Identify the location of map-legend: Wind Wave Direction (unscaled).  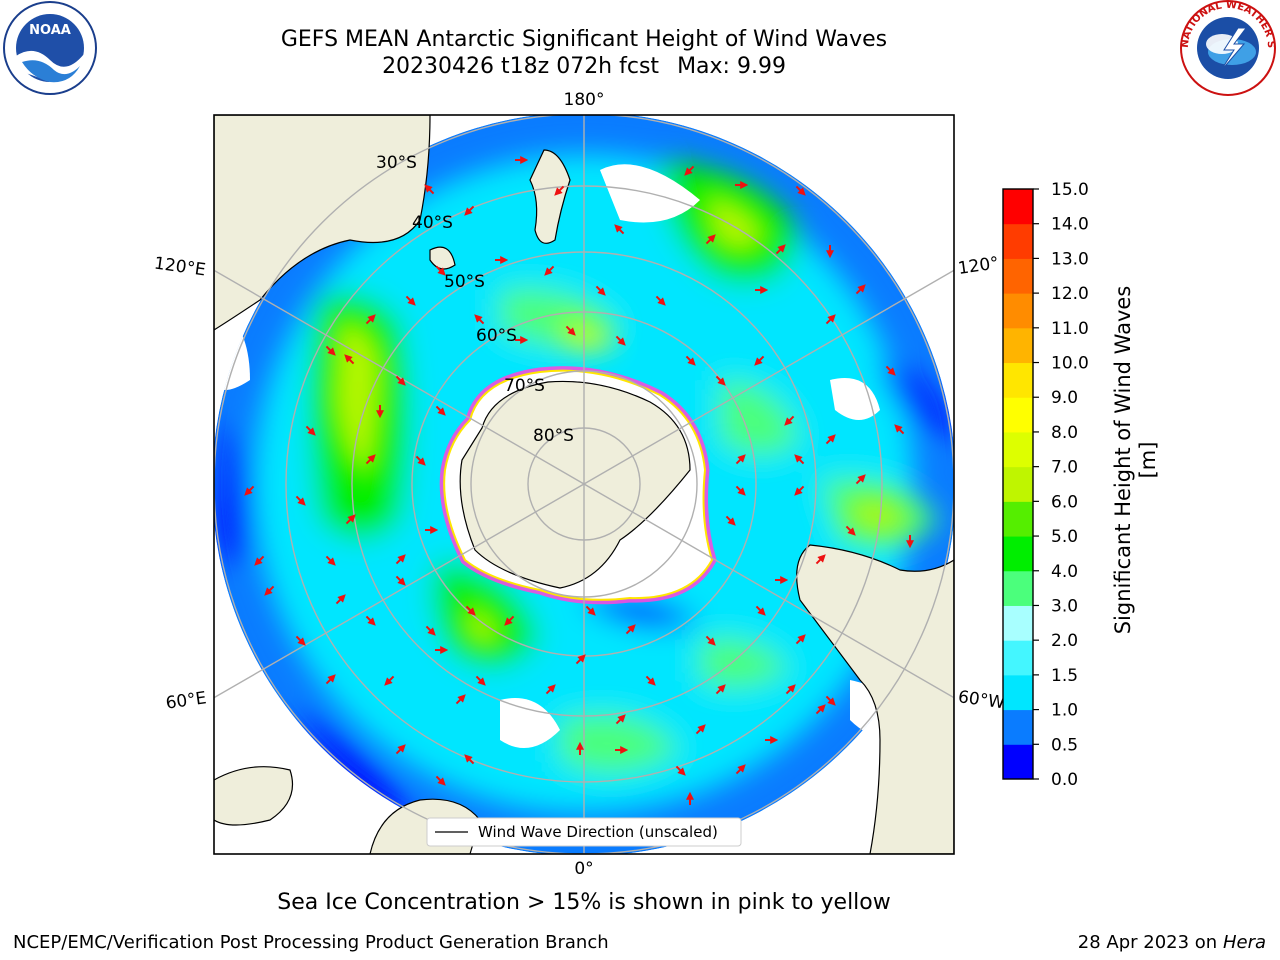
(584, 832).